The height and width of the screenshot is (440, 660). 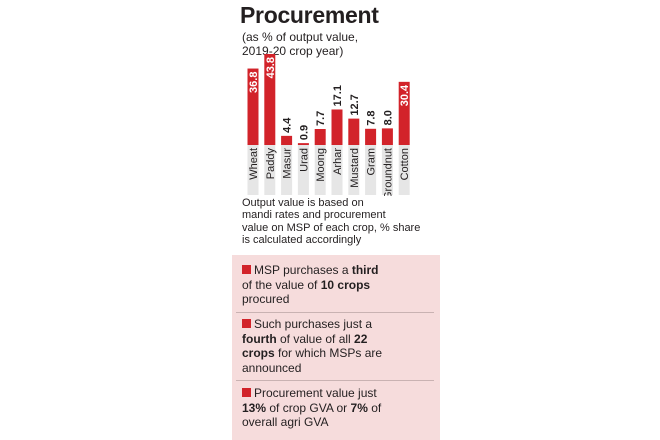 What do you see at coordinates (303, 270) in the screenshot?
I see `key-fact-text: MSP purchases a` at bounding box center [303, 270].